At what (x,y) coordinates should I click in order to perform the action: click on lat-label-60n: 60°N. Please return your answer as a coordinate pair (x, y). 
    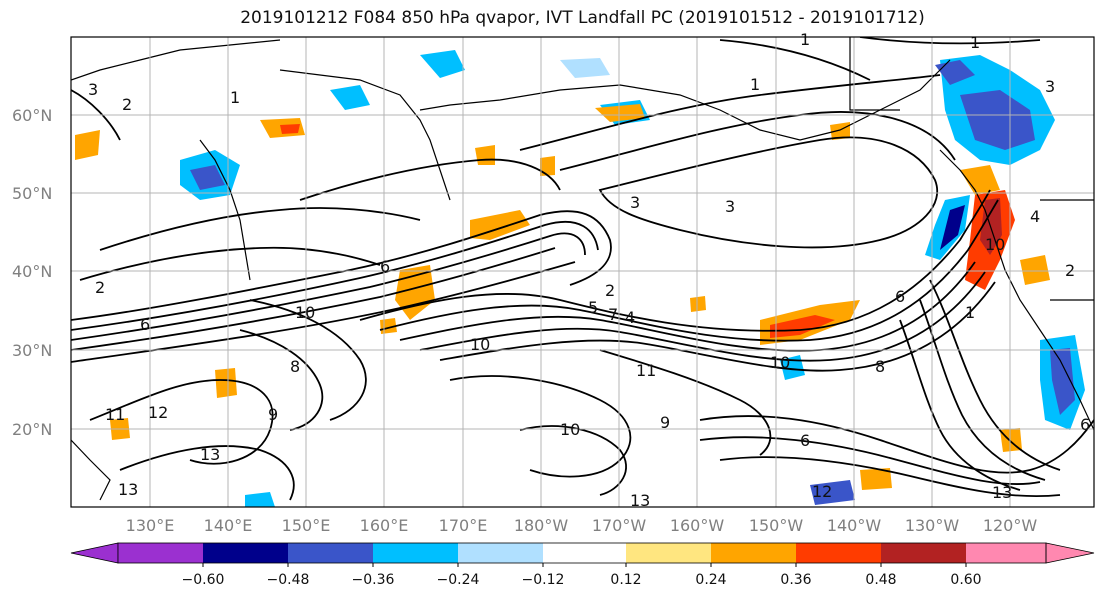
    Looking at the image, I should click on (32, 115).